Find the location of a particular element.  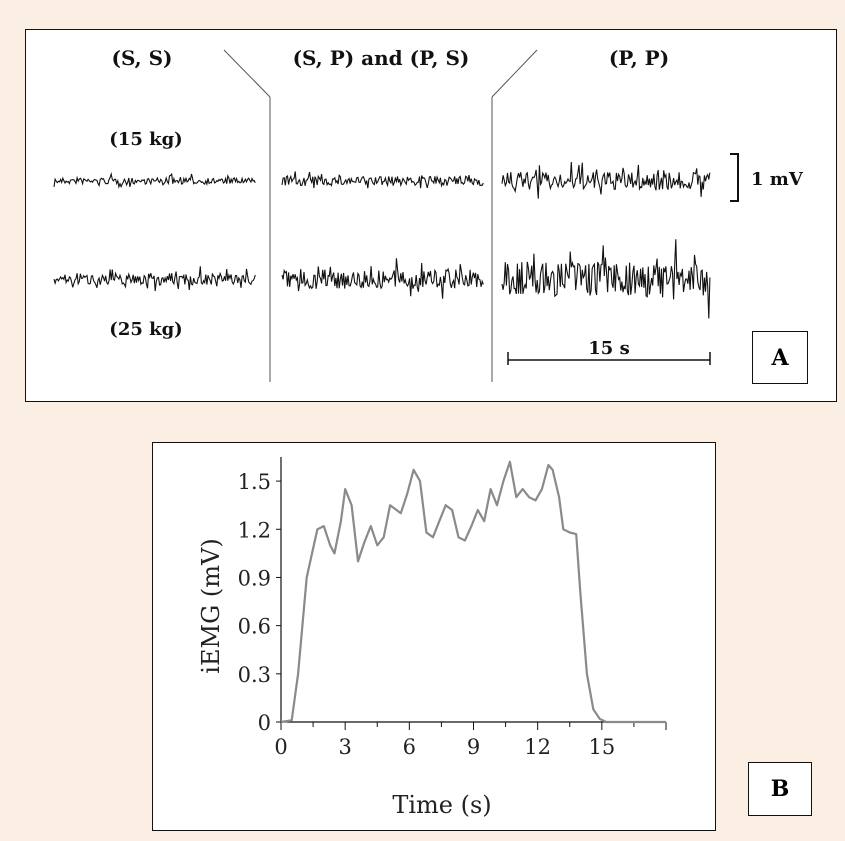

x-tick-label: 12 is located at coordinates (537, 747).